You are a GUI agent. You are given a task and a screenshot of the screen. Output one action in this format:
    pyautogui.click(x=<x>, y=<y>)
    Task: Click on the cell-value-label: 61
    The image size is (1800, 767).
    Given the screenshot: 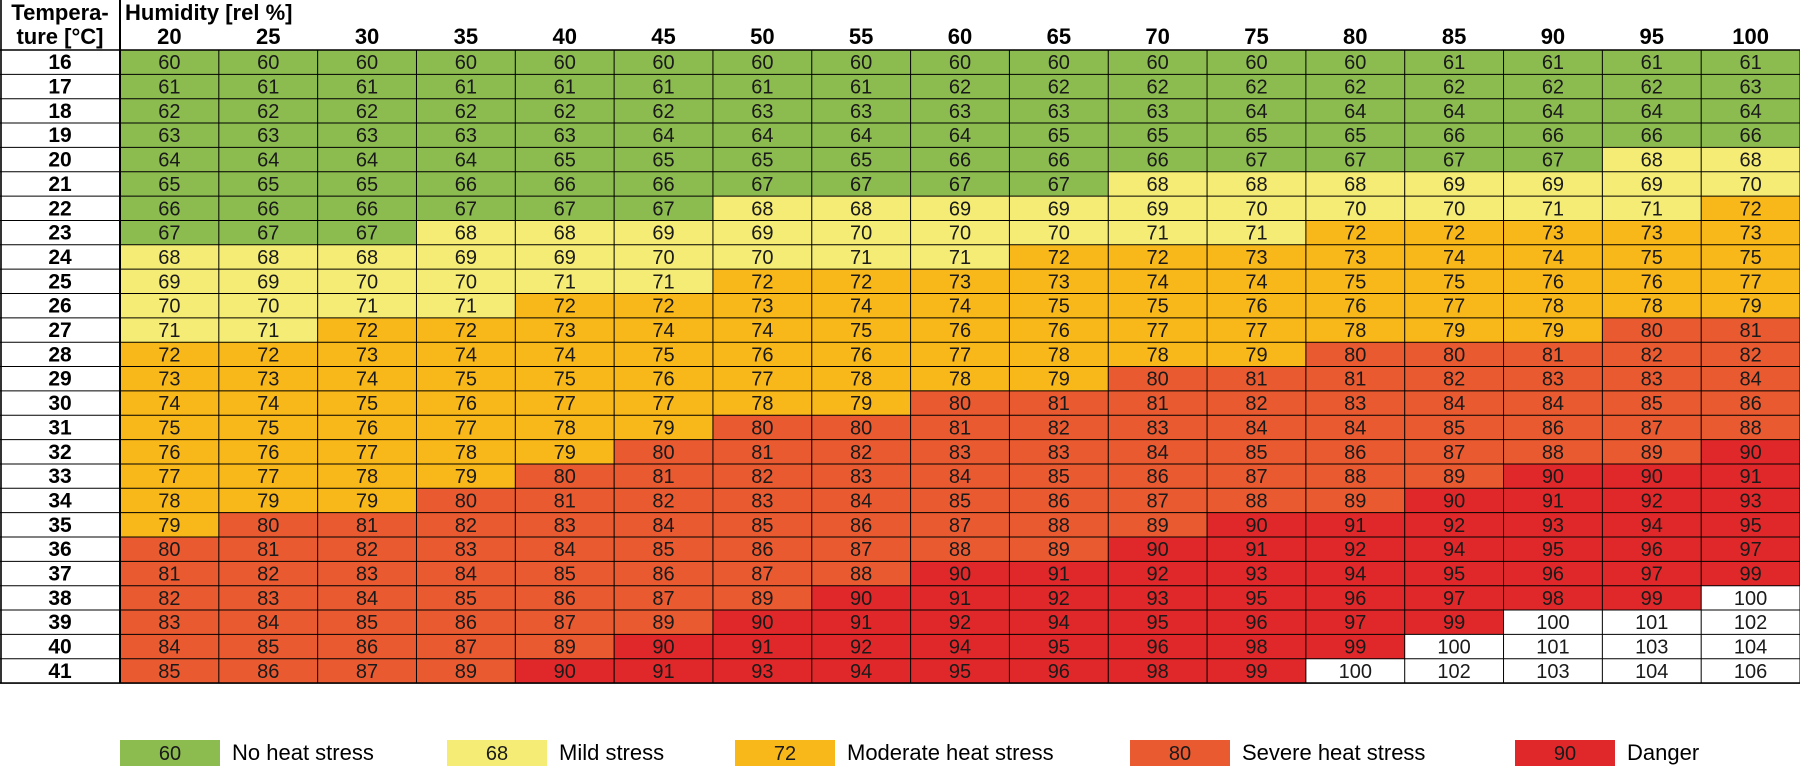 What is the action you would take?
    pyautogui.click(x=762, y=88)
    